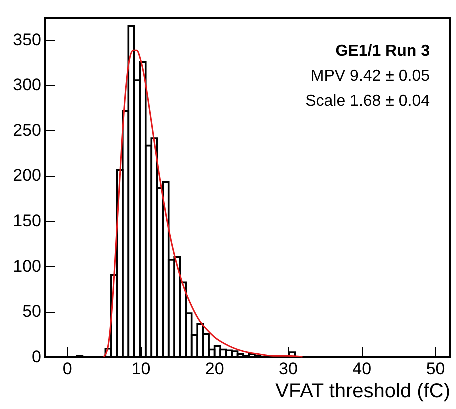  What do you see at coordinates (27, 176) in the screenshot?
I see `y-tick-label: 200` at bounding box center [27, 176].